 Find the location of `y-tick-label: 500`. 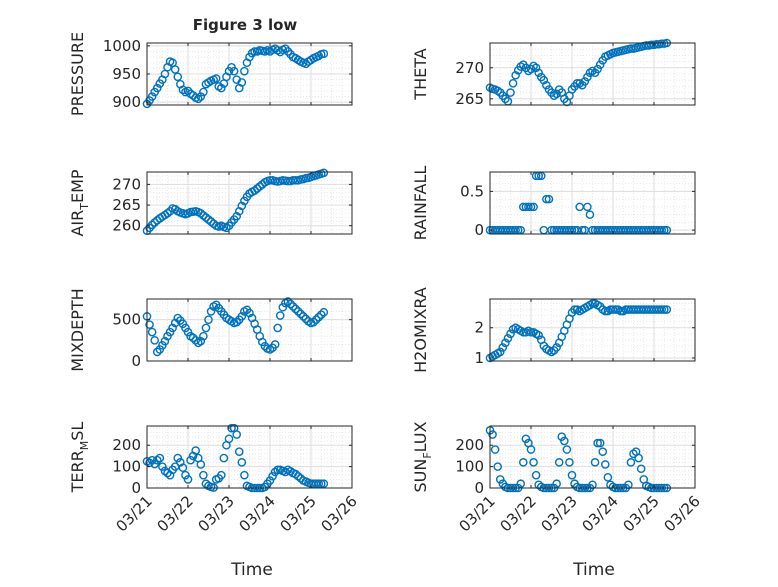

y-tick-label: 500 is located at coordinates (126, 320).